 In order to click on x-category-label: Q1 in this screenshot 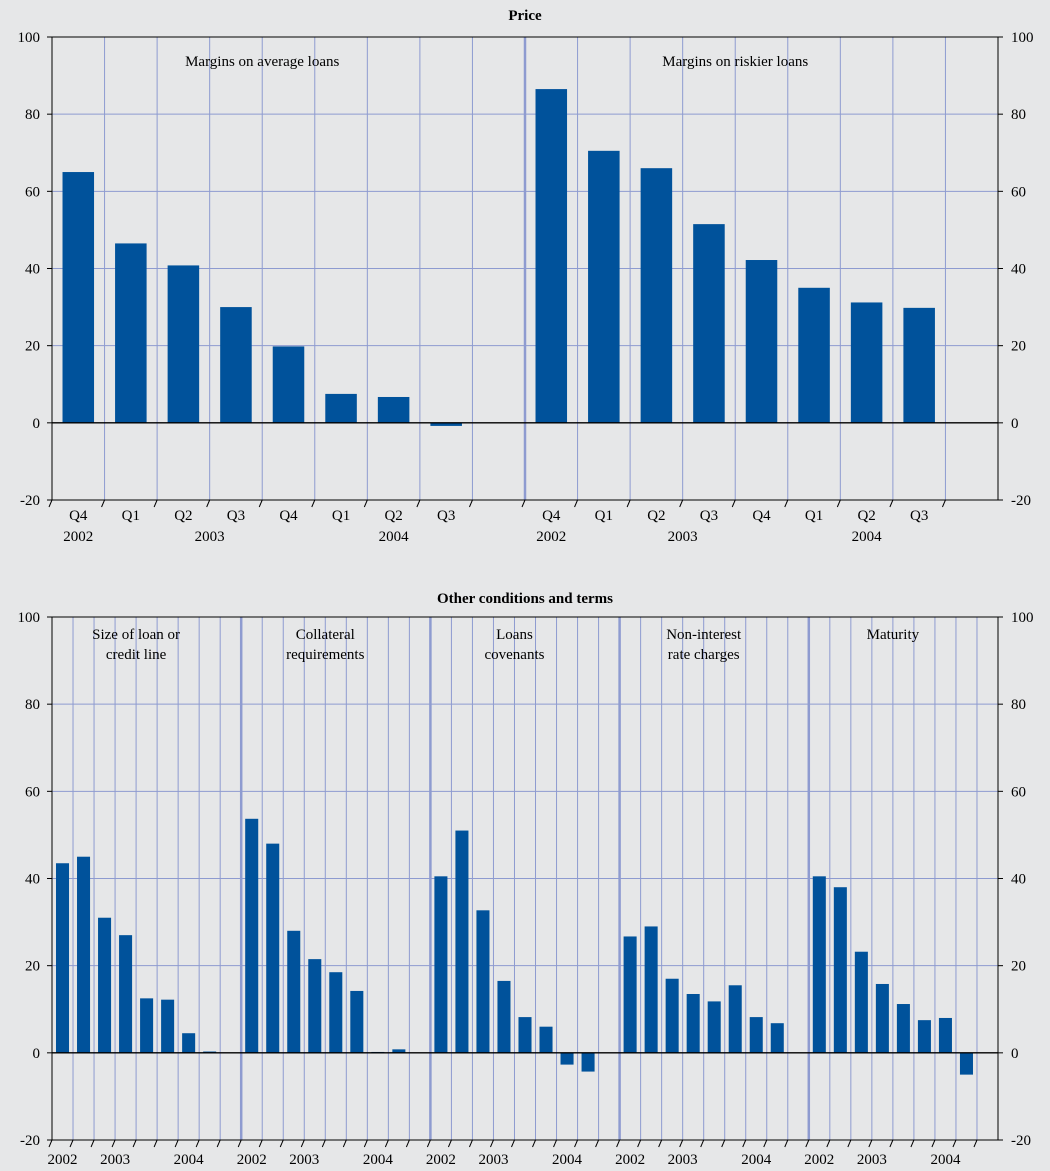, I will do `click(341, 516)`.